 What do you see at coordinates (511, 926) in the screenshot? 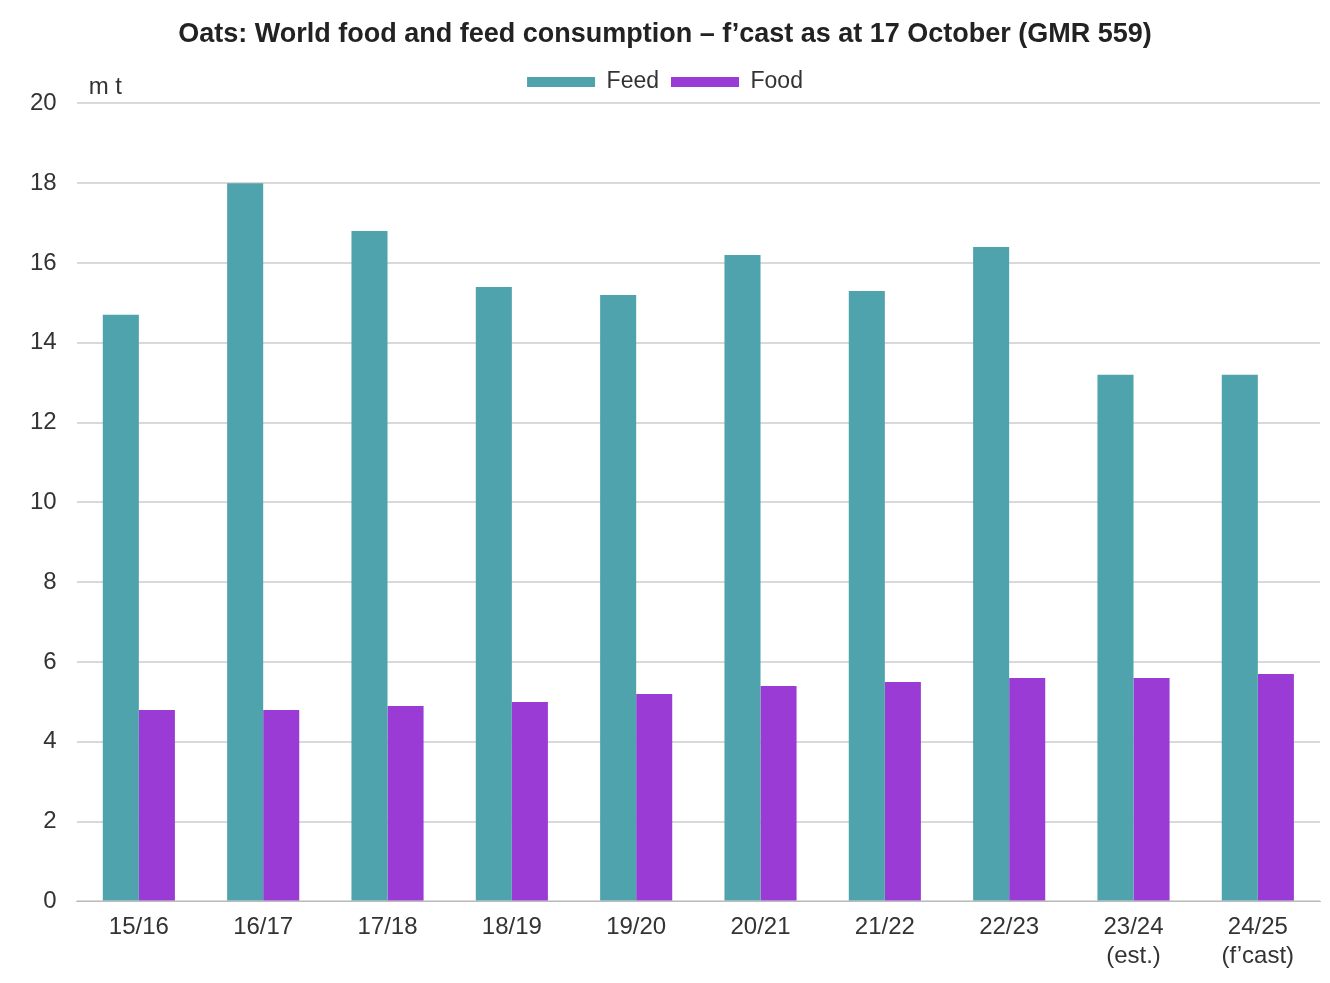
I see `x-tick-label: 18/19` at bounding box center [511, 926].